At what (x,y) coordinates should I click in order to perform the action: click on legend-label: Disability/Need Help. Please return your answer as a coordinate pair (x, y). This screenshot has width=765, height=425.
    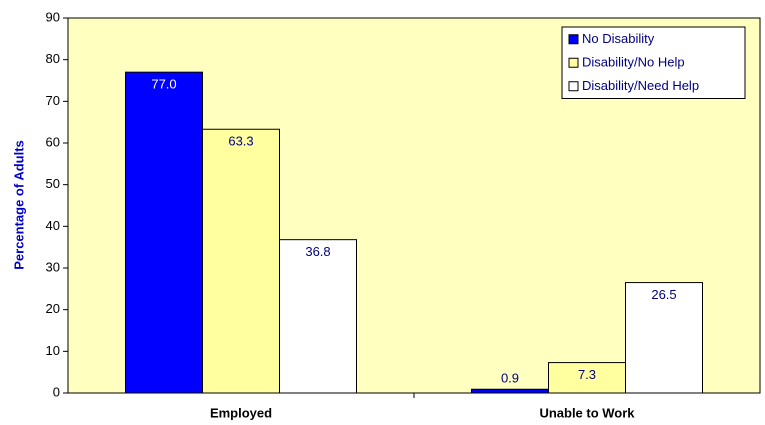
    Looking at the image, I should click on (640, 85).